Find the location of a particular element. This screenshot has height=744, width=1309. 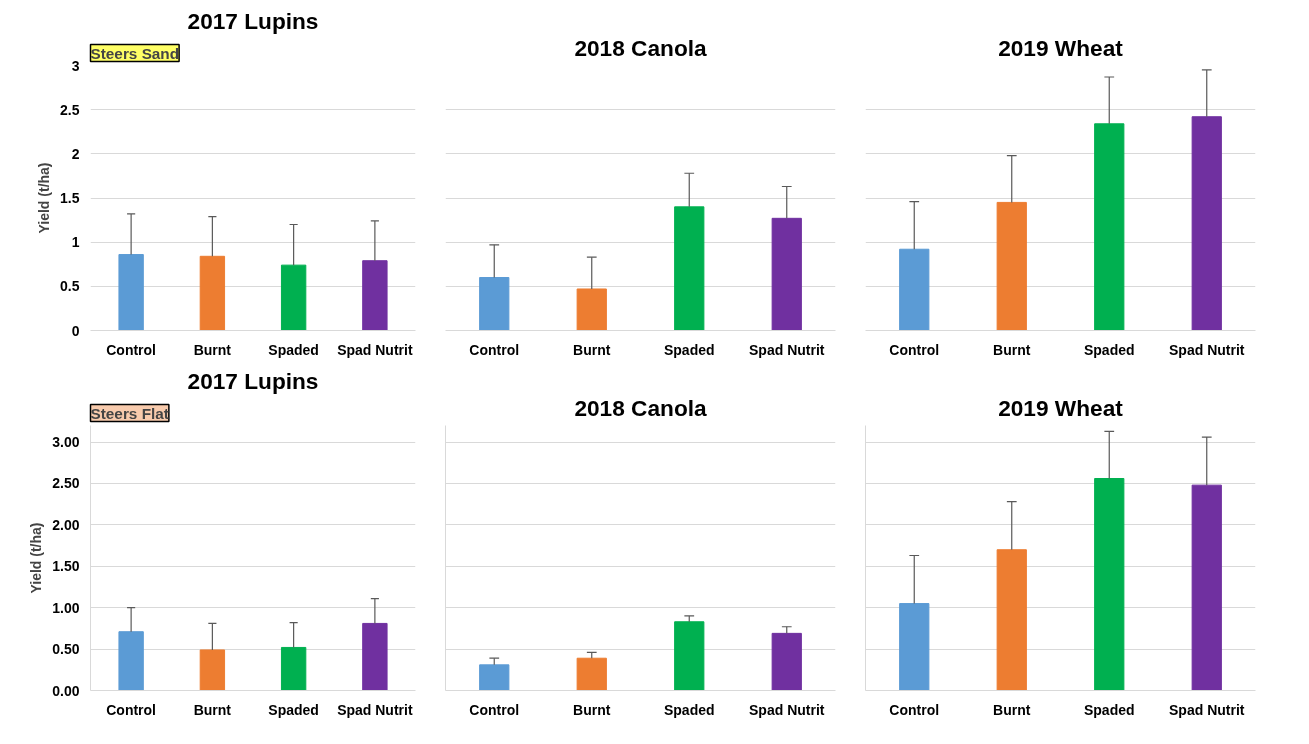

y-tick-label: 3.00 is located at coordinates (66, 442).